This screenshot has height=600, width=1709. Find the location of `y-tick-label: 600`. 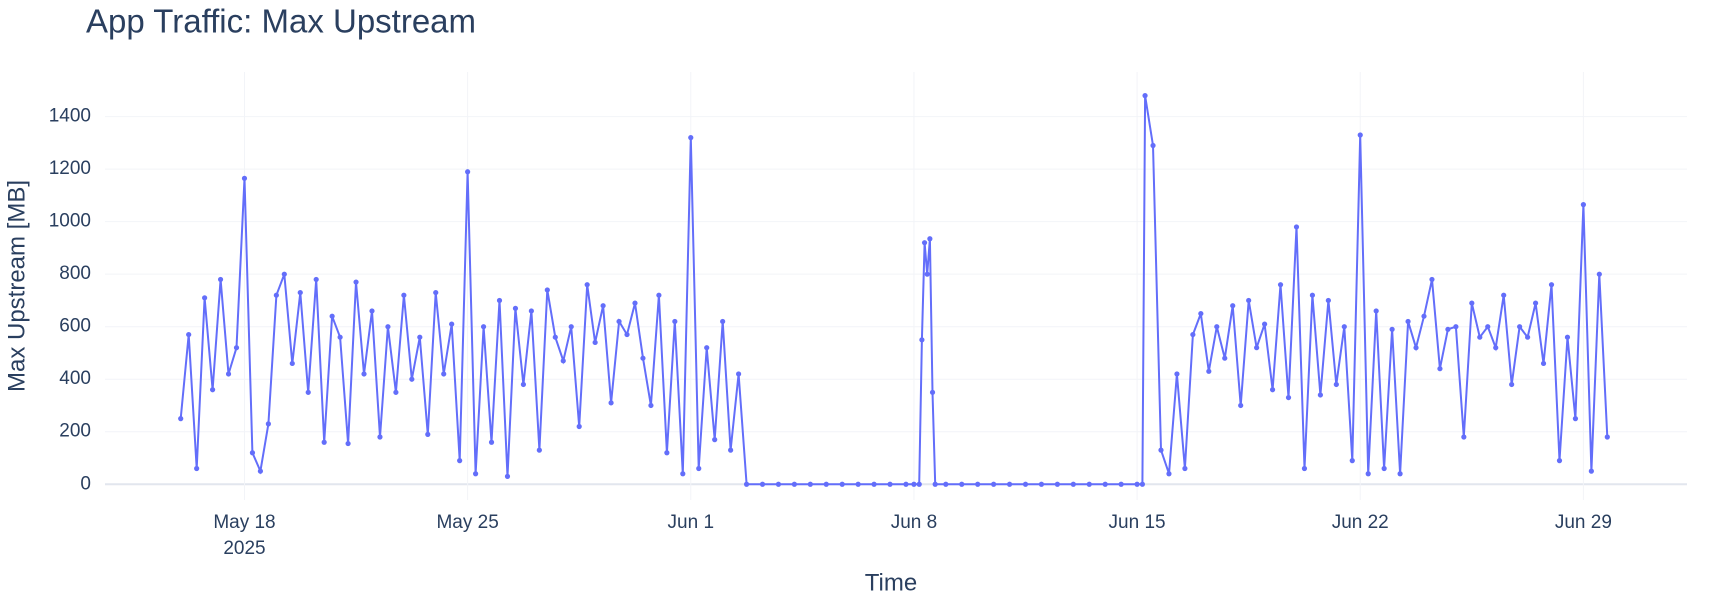

y-tick-label: 600 is located at coordinates (75, 326).